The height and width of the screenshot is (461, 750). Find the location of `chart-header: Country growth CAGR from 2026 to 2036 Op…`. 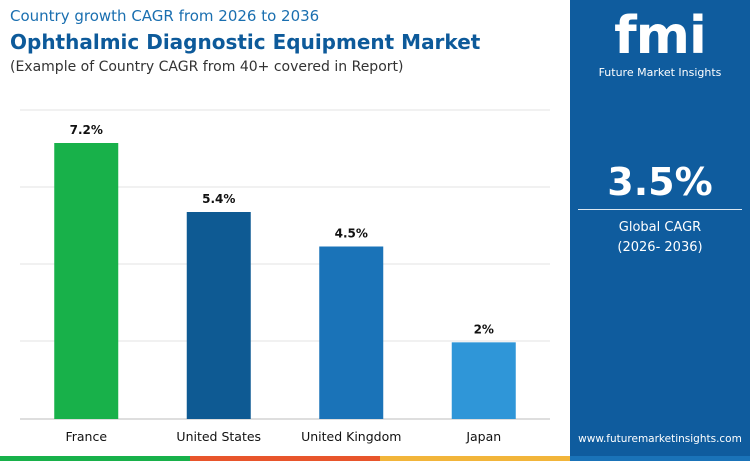

chart-header: Country growth CAGR from 2026 to 2036 Op… is located at coordinates (290, 41).